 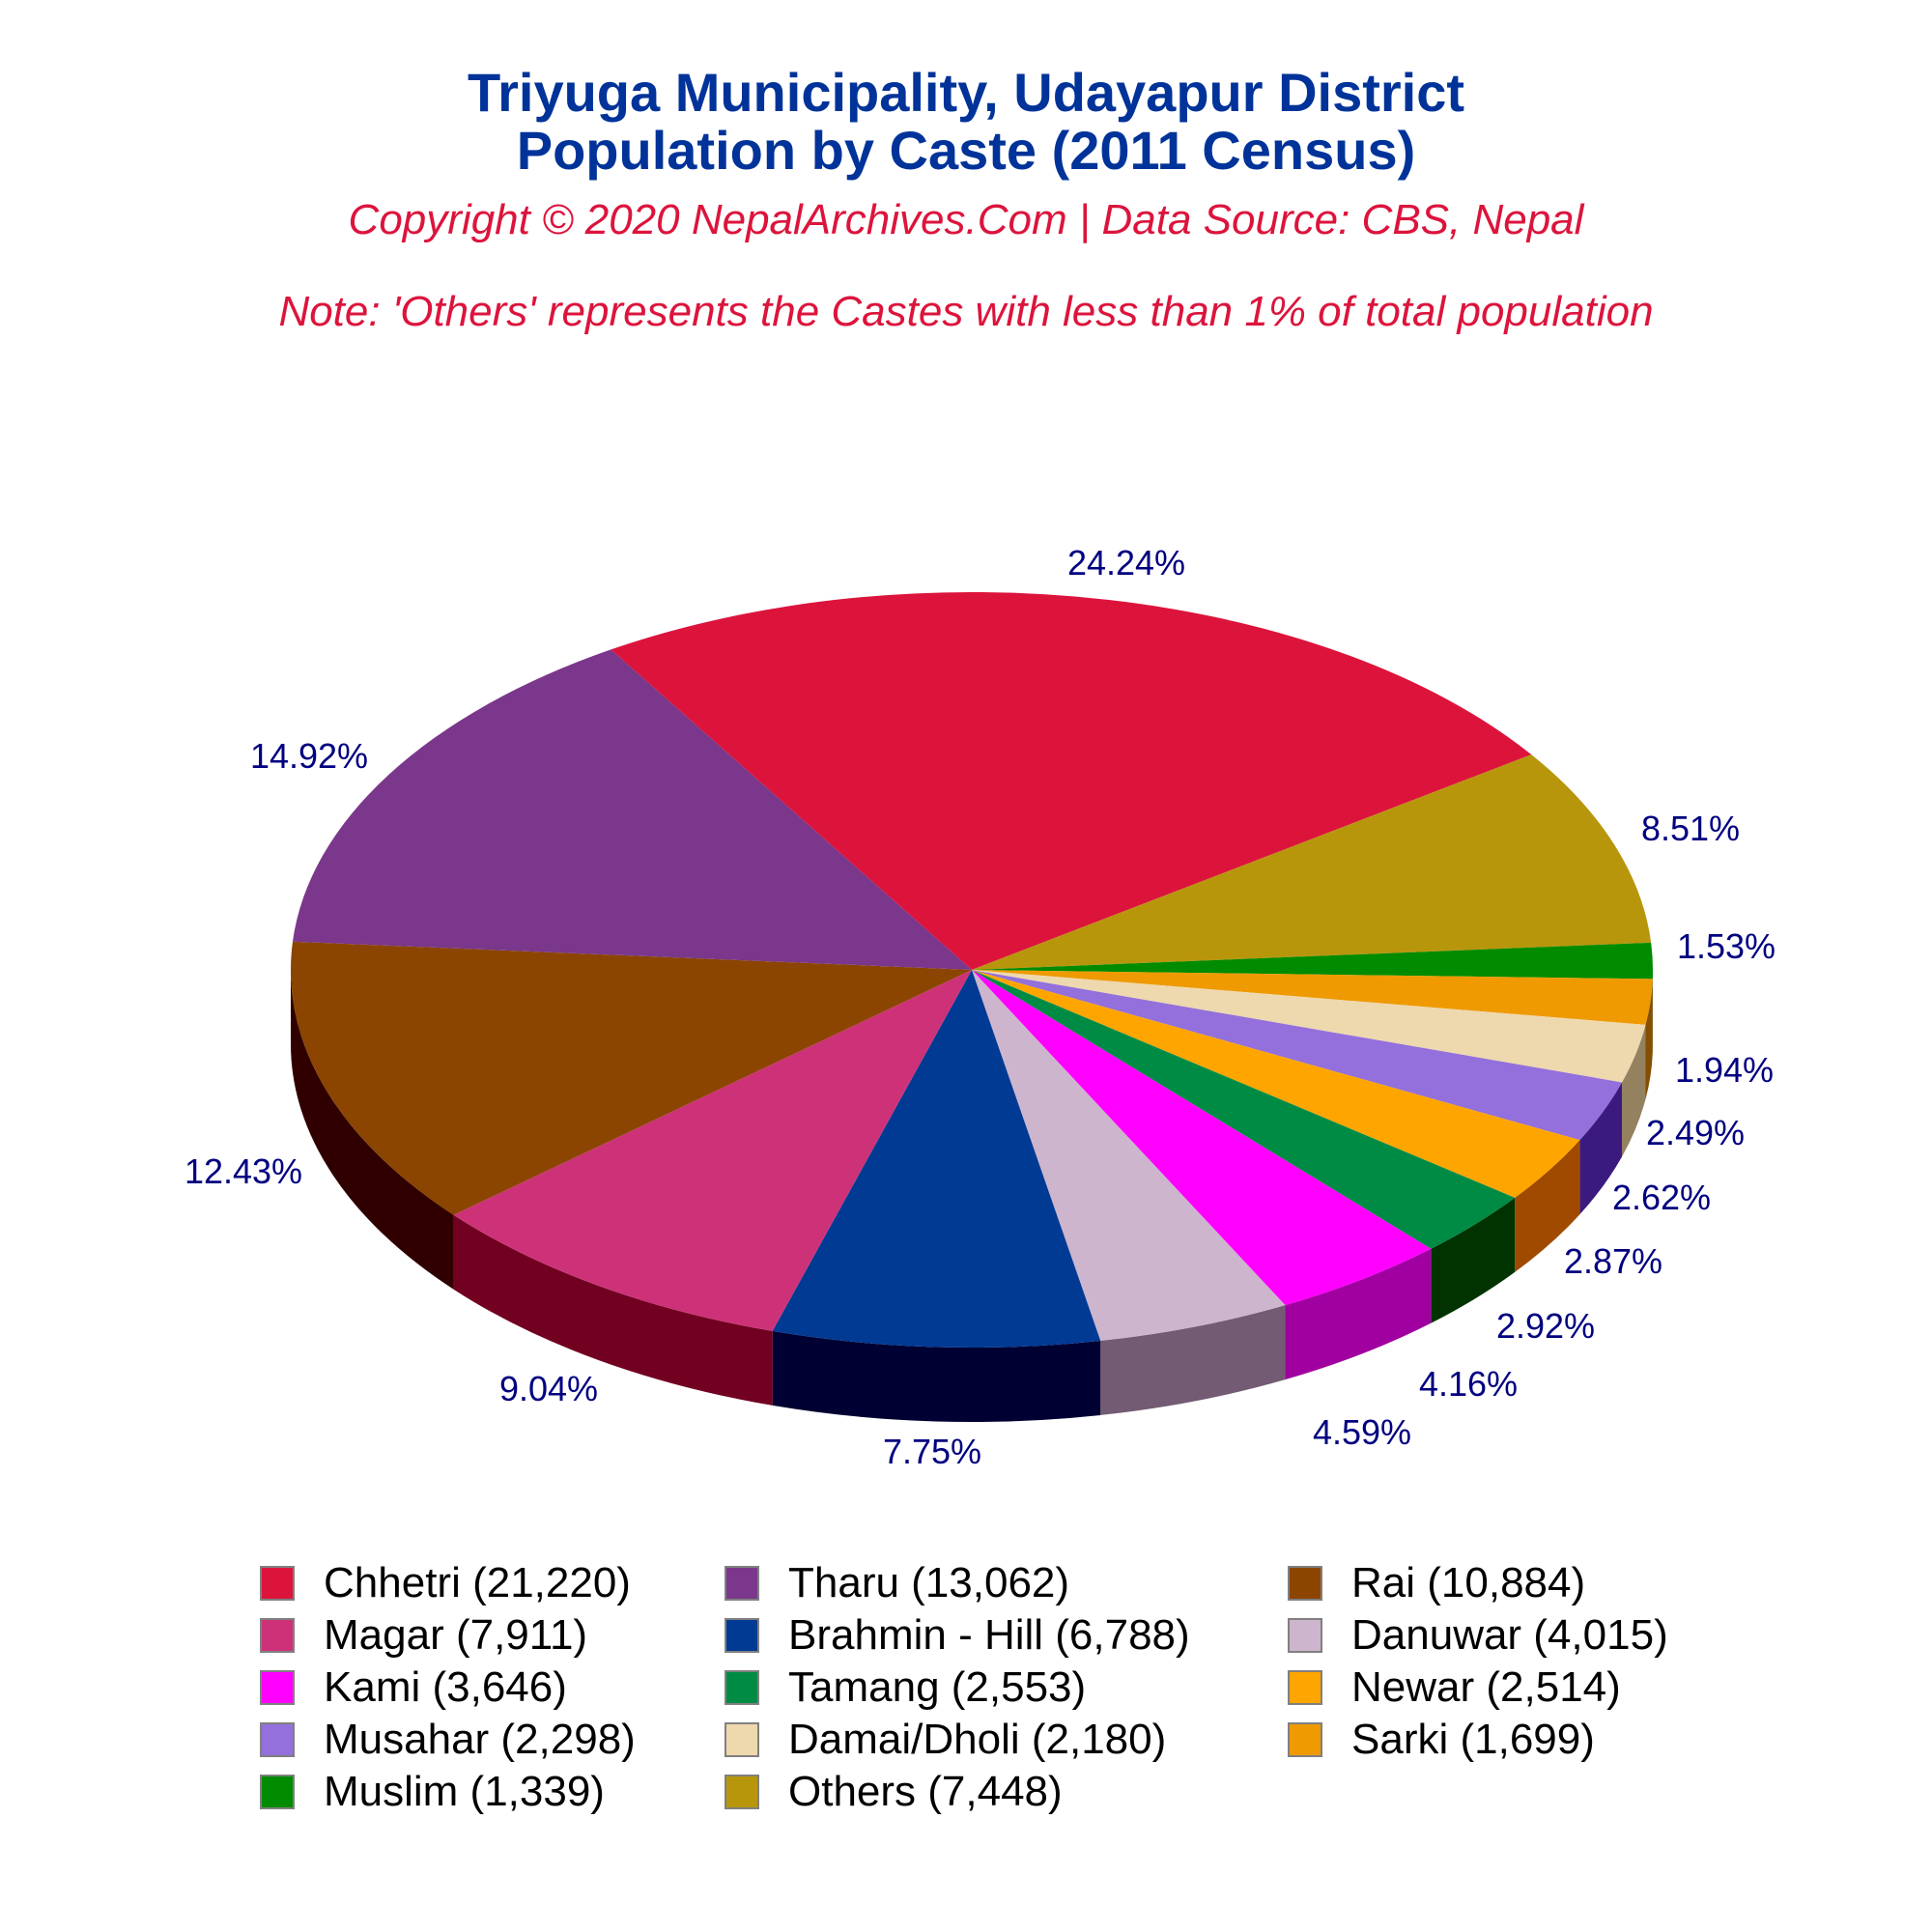 I want to click on data-label: 2.87%, so click(x=1613, y=1261).